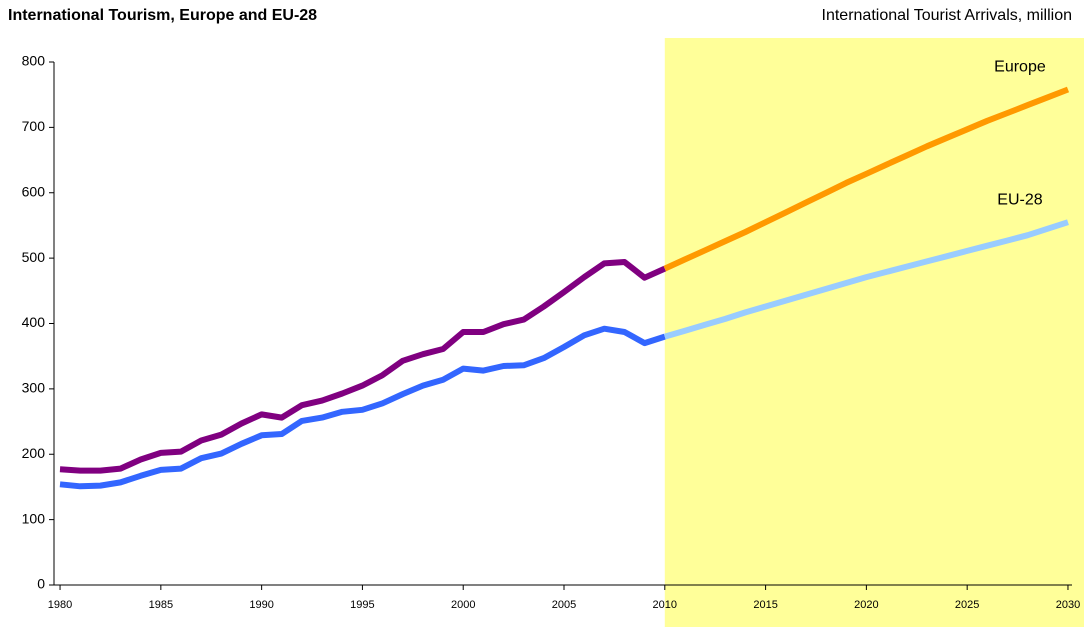  What do you see at coordinates (41, 584) in the screenshot?
I see `y-tick-label: 0` at bounding box center [41, 584].